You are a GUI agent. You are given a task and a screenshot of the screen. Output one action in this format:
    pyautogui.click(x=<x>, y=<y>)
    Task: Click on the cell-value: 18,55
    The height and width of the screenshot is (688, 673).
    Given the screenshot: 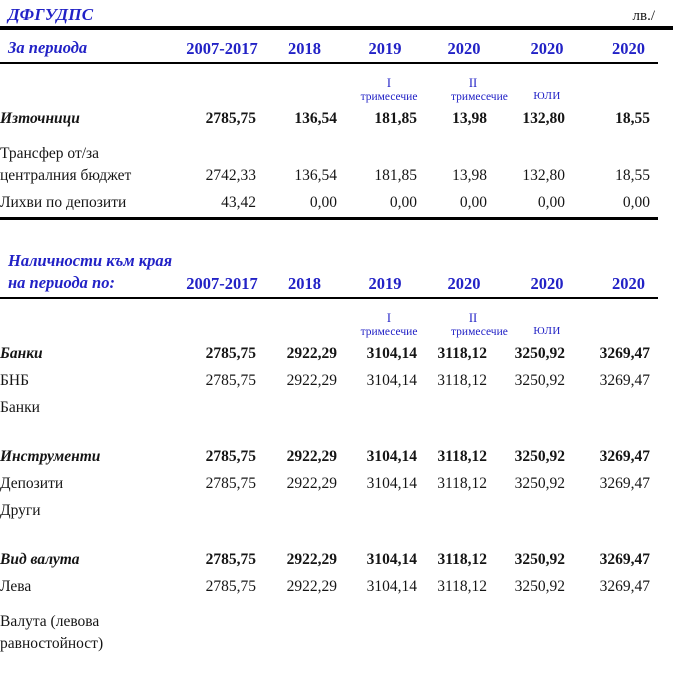 What is the action you would take?
    pyautogui.click(x=632, y=118)
    